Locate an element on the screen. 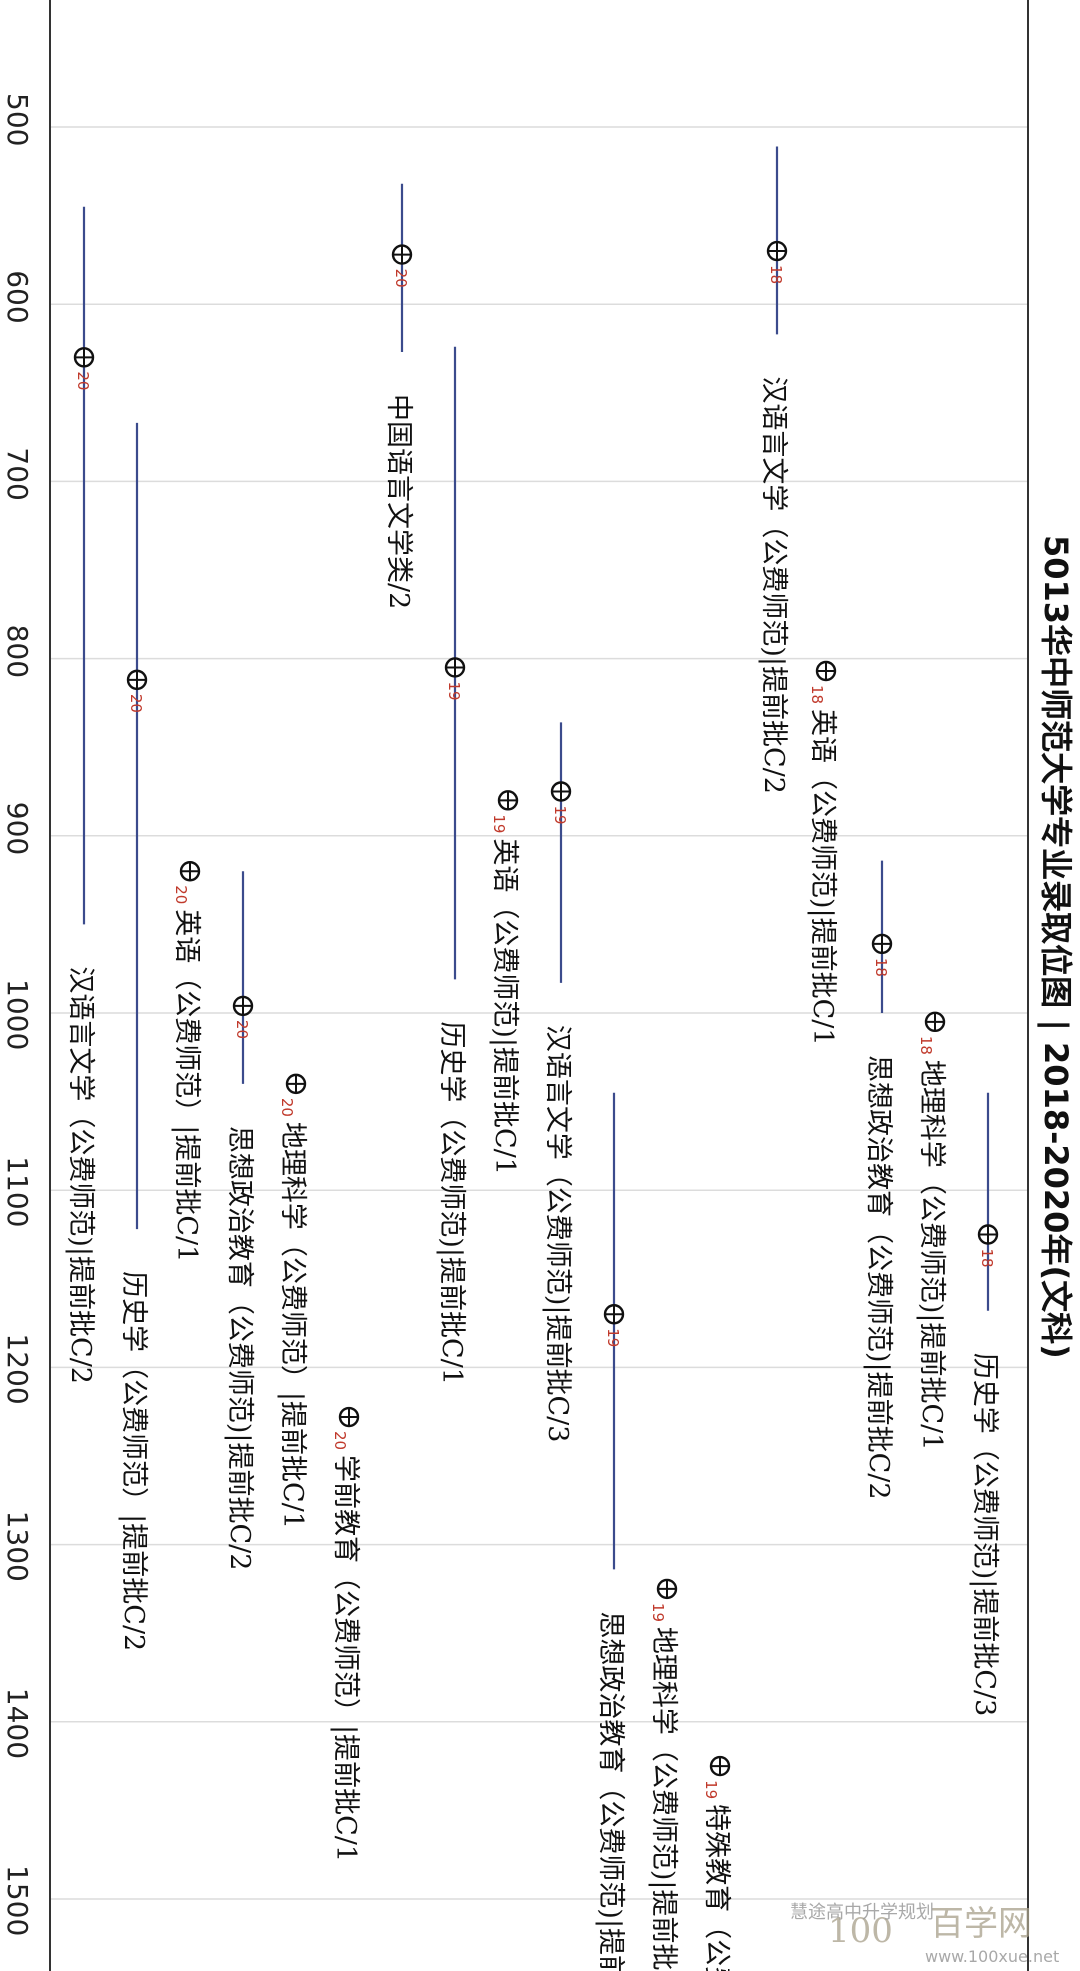  watermark-brand: 百学网 is located at coordinates (981, 1924).